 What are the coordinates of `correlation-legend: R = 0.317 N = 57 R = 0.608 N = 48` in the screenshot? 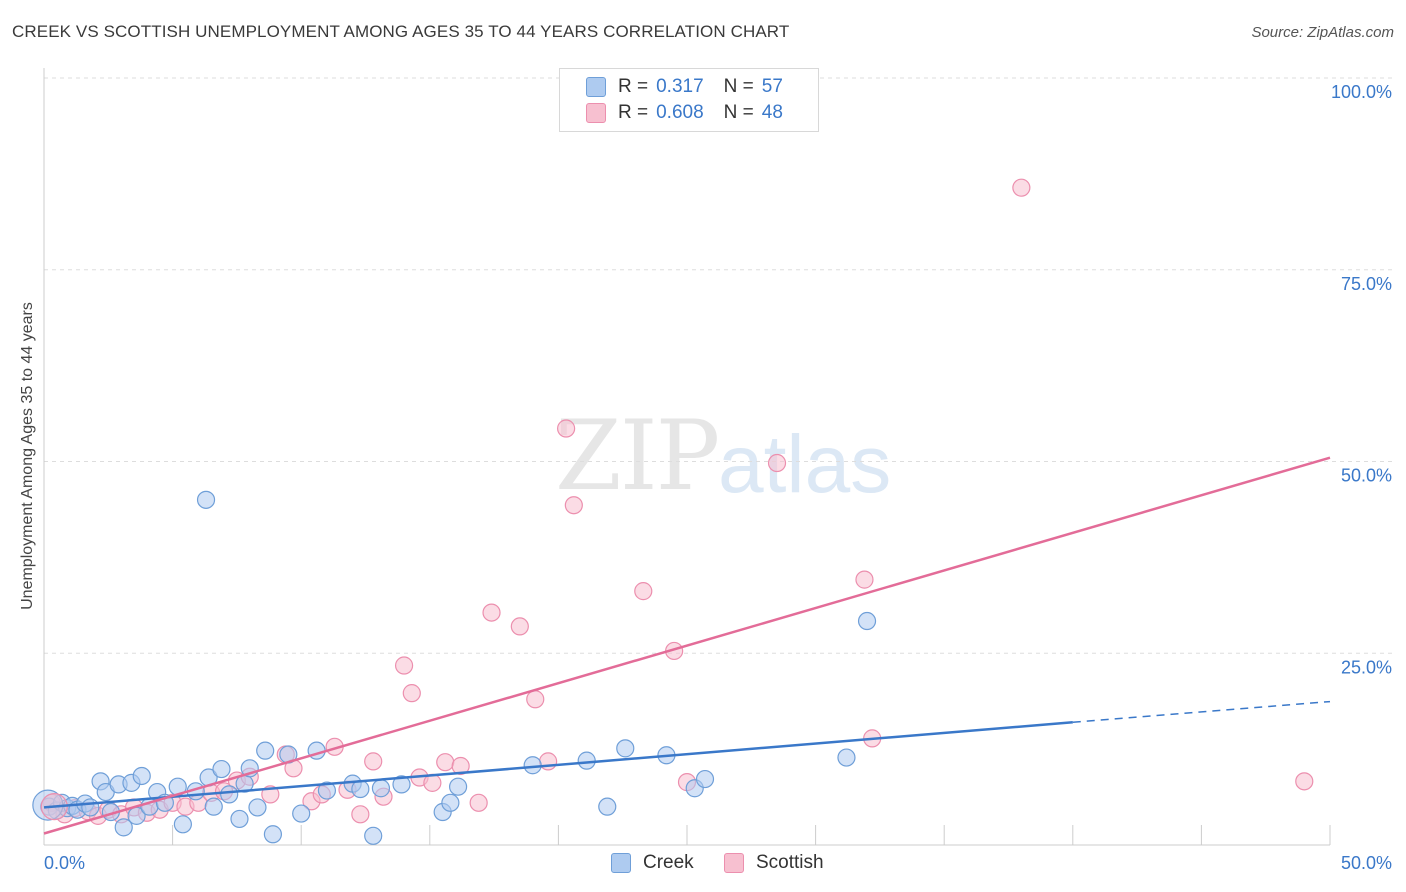 It's located at (689, 100).